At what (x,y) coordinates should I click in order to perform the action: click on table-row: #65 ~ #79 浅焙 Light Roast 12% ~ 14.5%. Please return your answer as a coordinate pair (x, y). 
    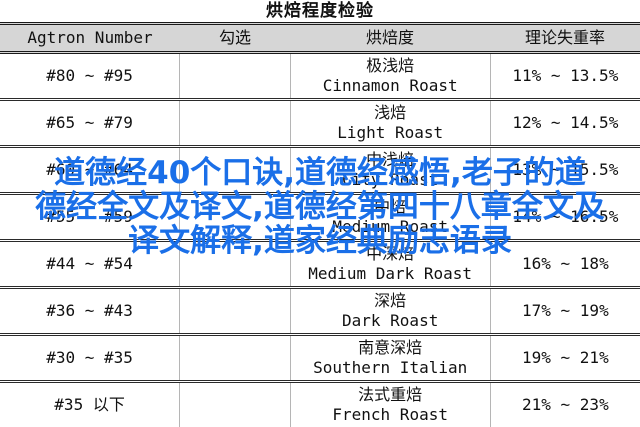
    Looking at the image, I should click on (320, 124).